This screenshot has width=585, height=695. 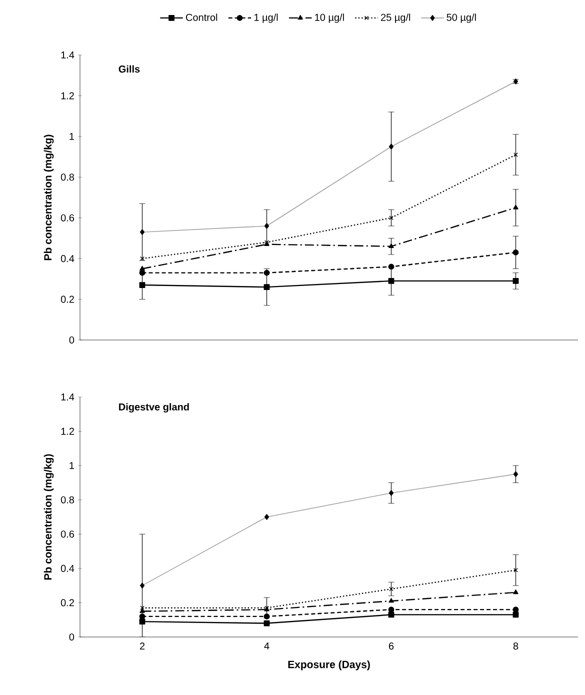 I want to click on legend-label: 10 µg/l, so click(x=329, y=18).